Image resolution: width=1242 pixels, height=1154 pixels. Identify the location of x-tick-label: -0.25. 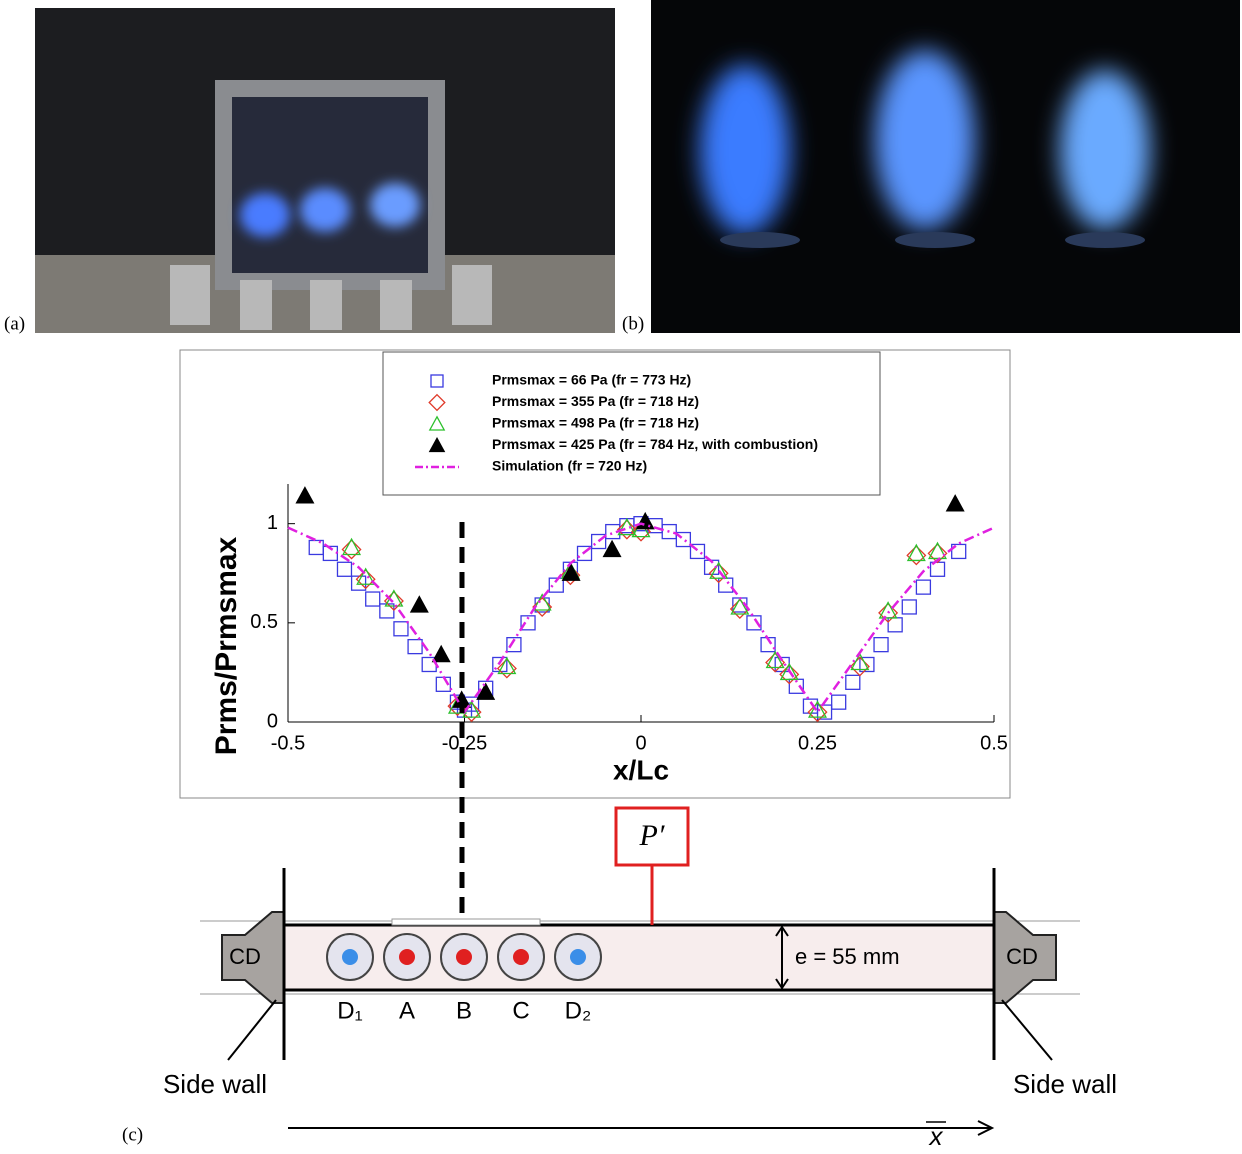
(465, 743).